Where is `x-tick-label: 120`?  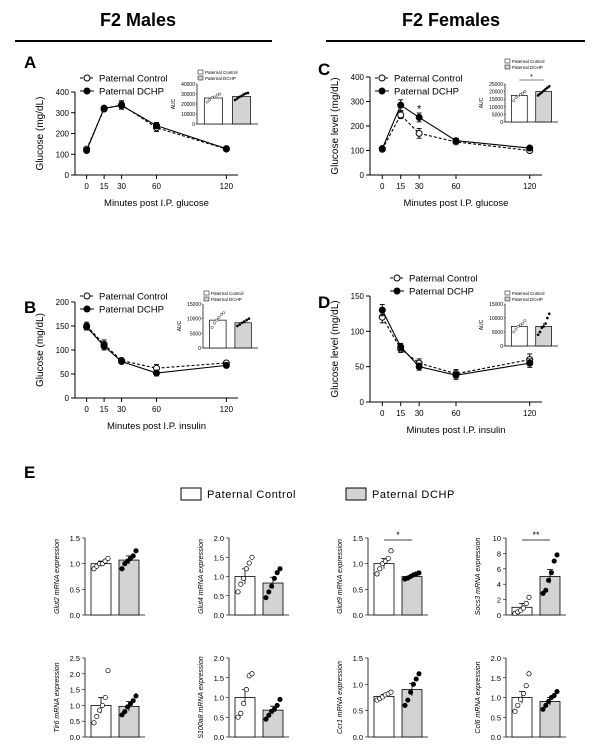 x-tick-label: 120 is located at coordinates (227, 186).